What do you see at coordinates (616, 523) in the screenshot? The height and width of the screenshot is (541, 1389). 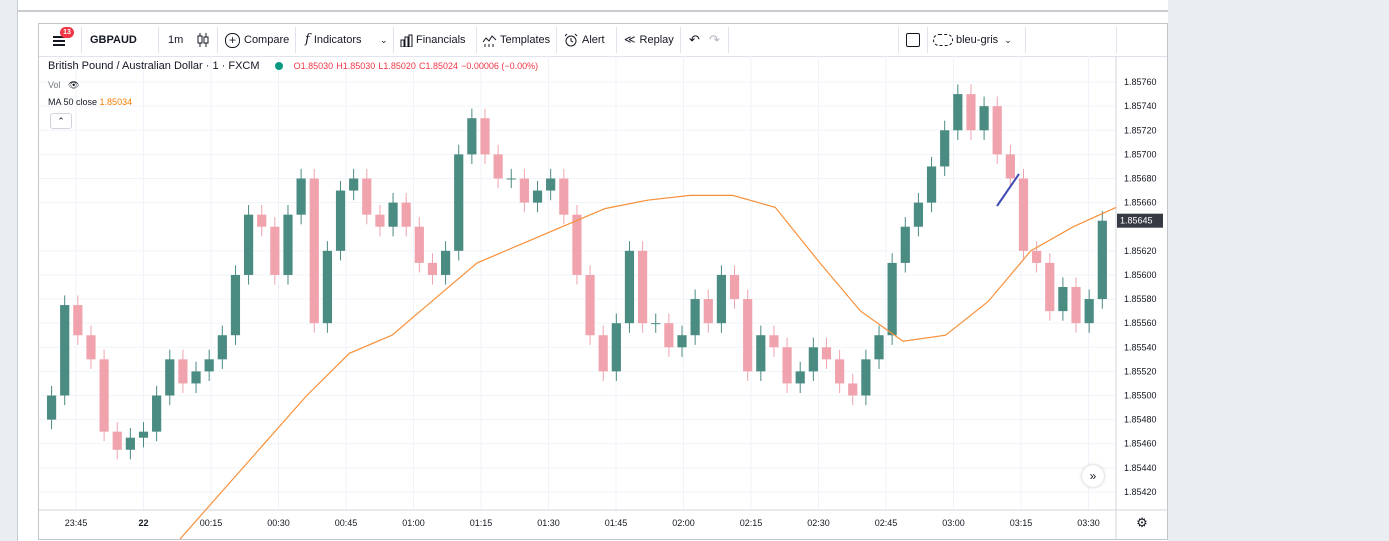 I see `time-tick-label: 01:45` at bounding box center [616, 523].